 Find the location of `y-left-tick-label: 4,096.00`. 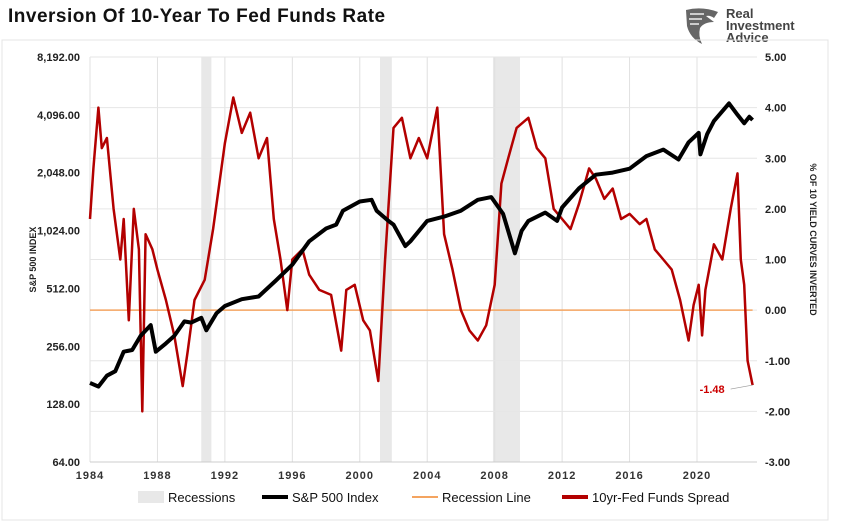

y-left-tick-label: 4,096.00 is located at coordinates (58, 116).